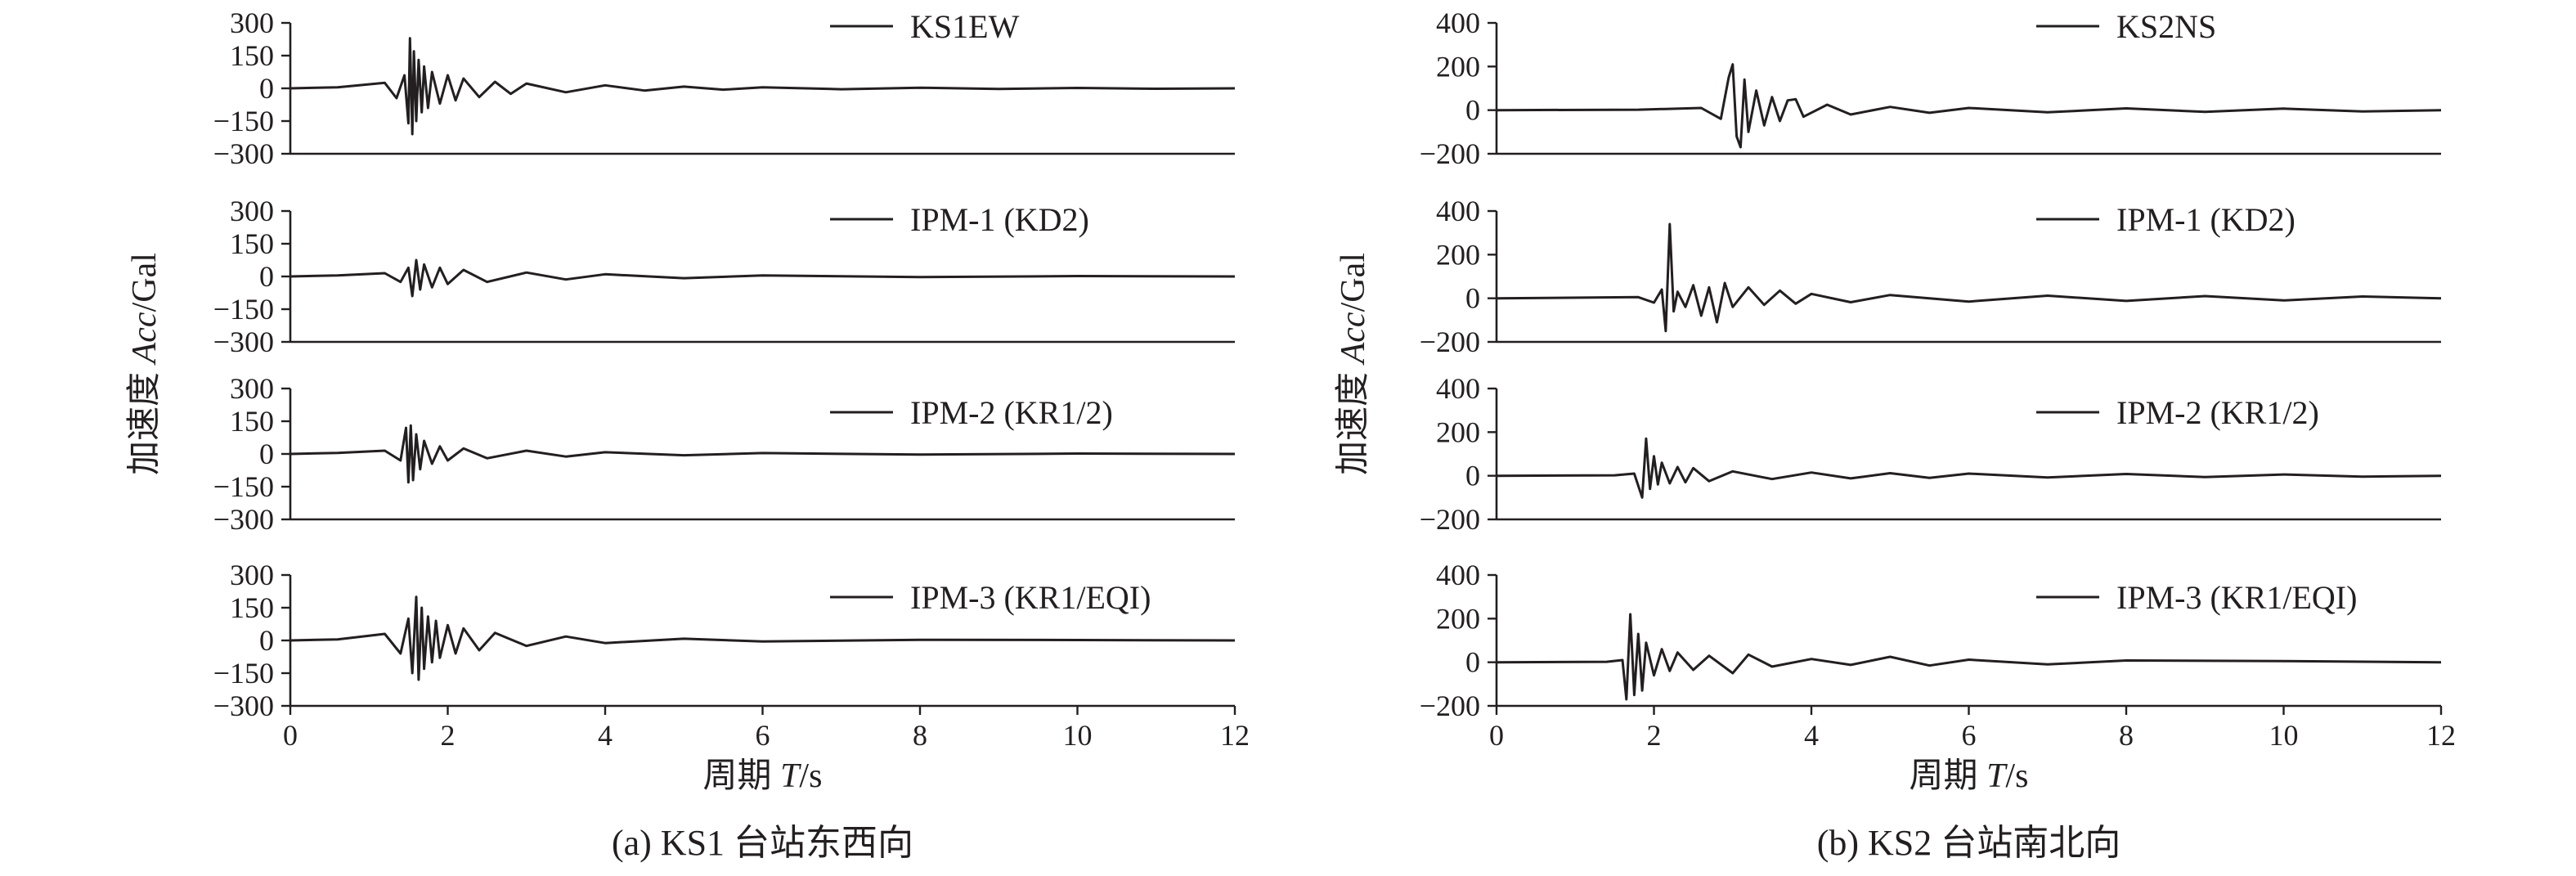 This screenshot has width=2576, height=876. Describe the element at coordinates (1969, 843) in the screenshot. I see `chart-caption: (b) KS2 台站南北向` at that location.